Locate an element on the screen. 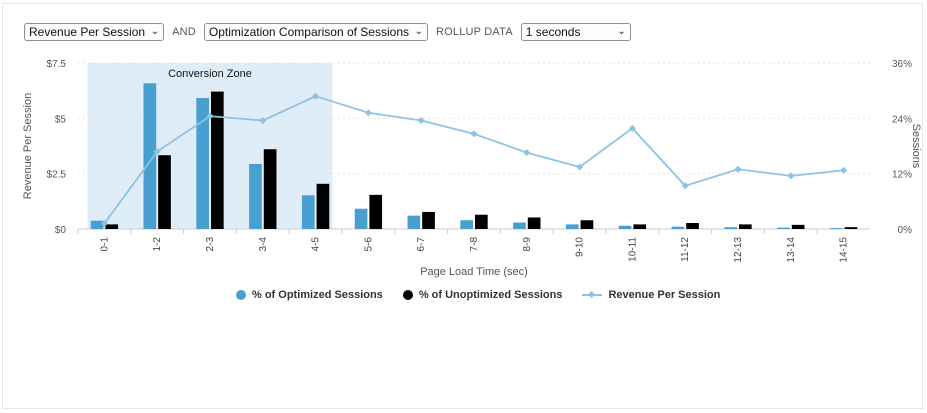 This screenshot has width=927, height=413. x-tick-label: 14-15 is located at coordinates (844, 250).